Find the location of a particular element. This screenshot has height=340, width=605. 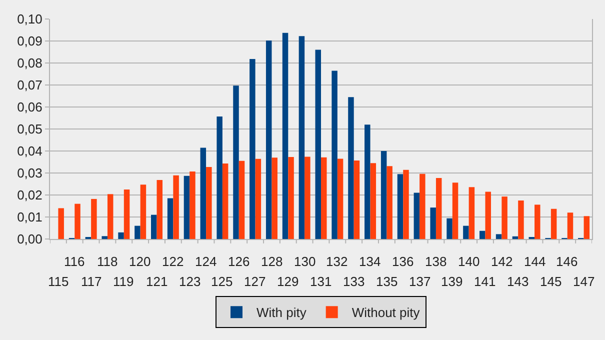

x-tick-label: 118 is located at coordinates (107, 261).